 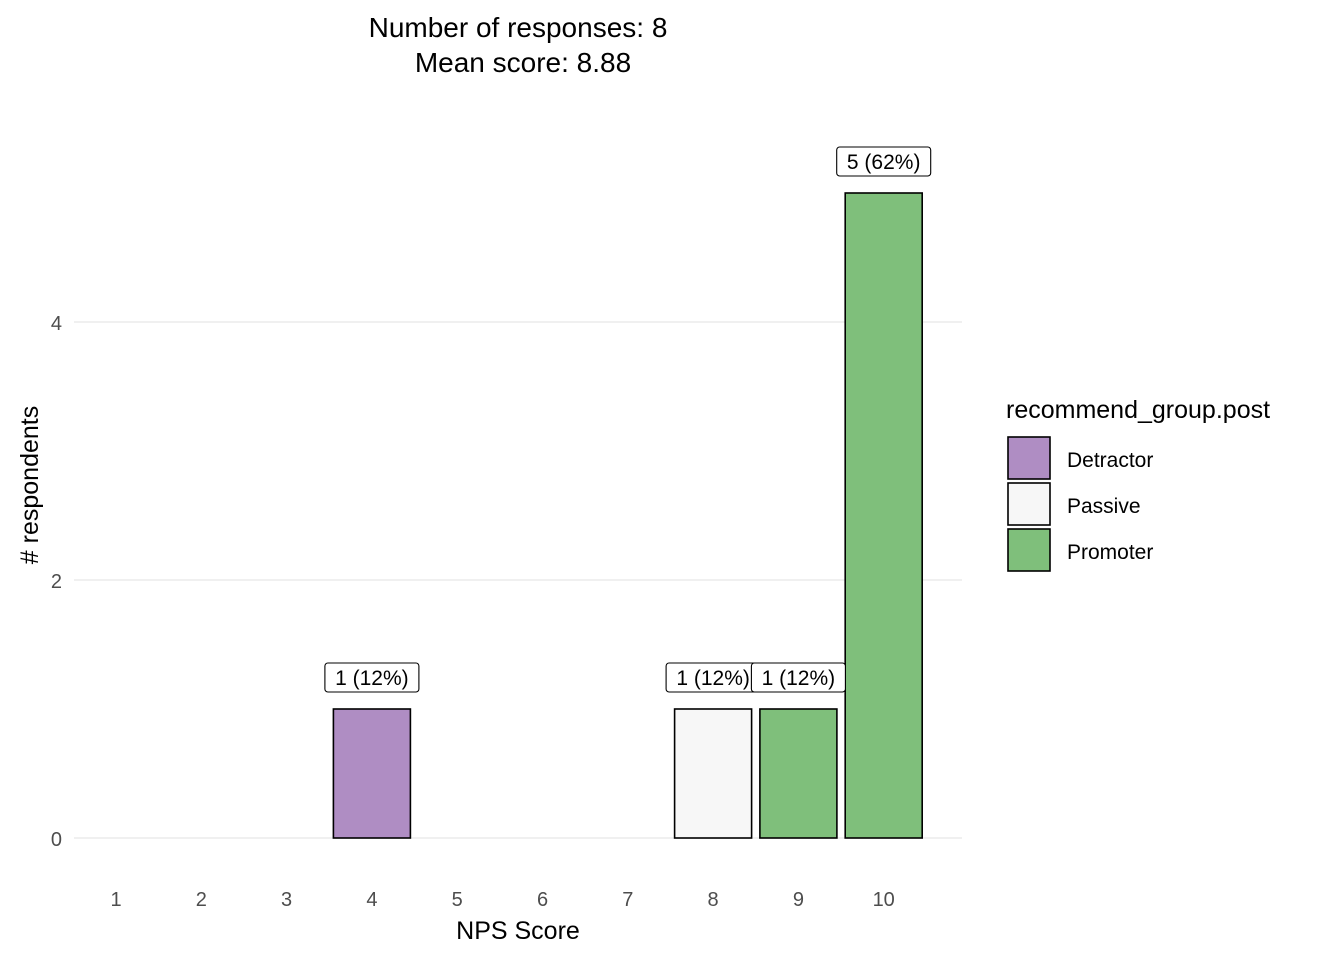 I want to click on x-tick-label: 3, so click(x=286, y=900).